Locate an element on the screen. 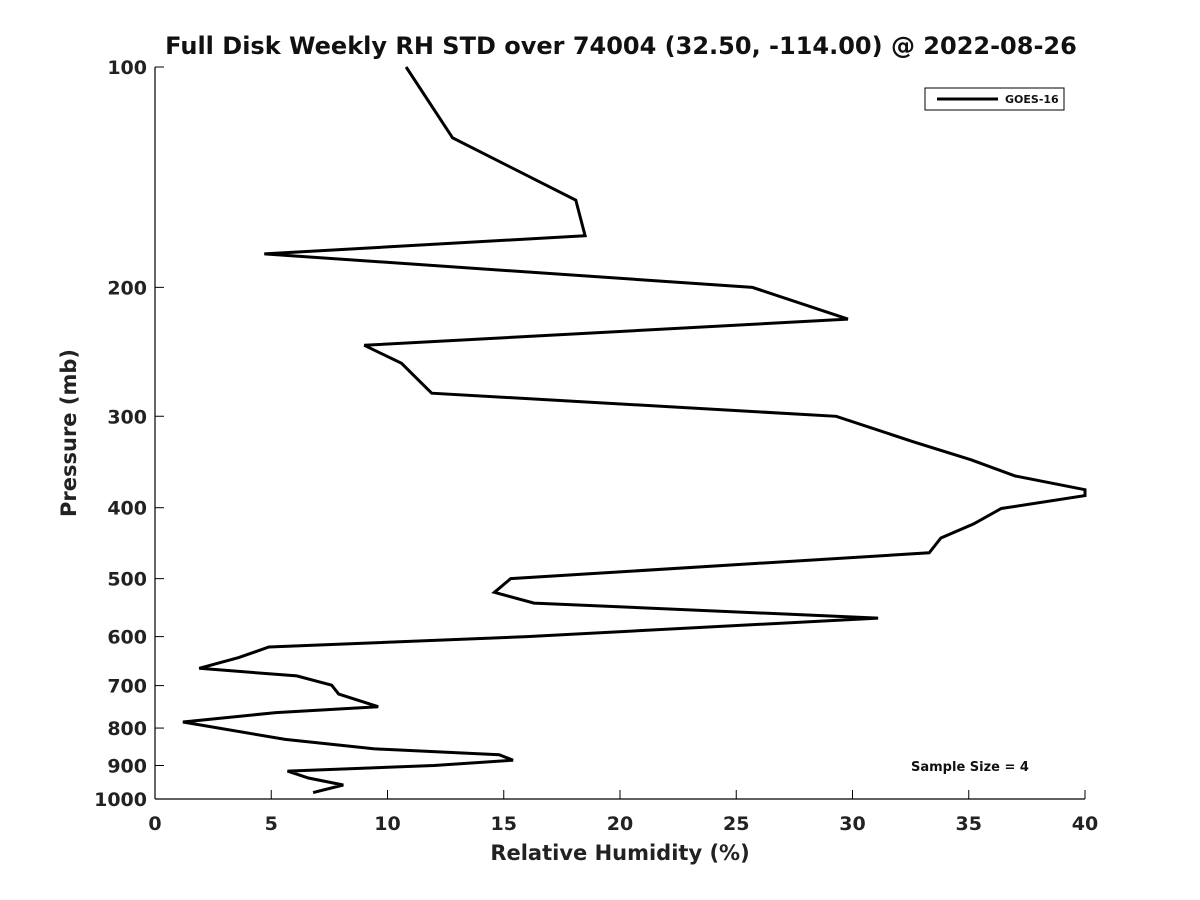 The width and height of the screenshot is (1200, 900). x-tick-label: 40 is located at coordinates (1085, 824).